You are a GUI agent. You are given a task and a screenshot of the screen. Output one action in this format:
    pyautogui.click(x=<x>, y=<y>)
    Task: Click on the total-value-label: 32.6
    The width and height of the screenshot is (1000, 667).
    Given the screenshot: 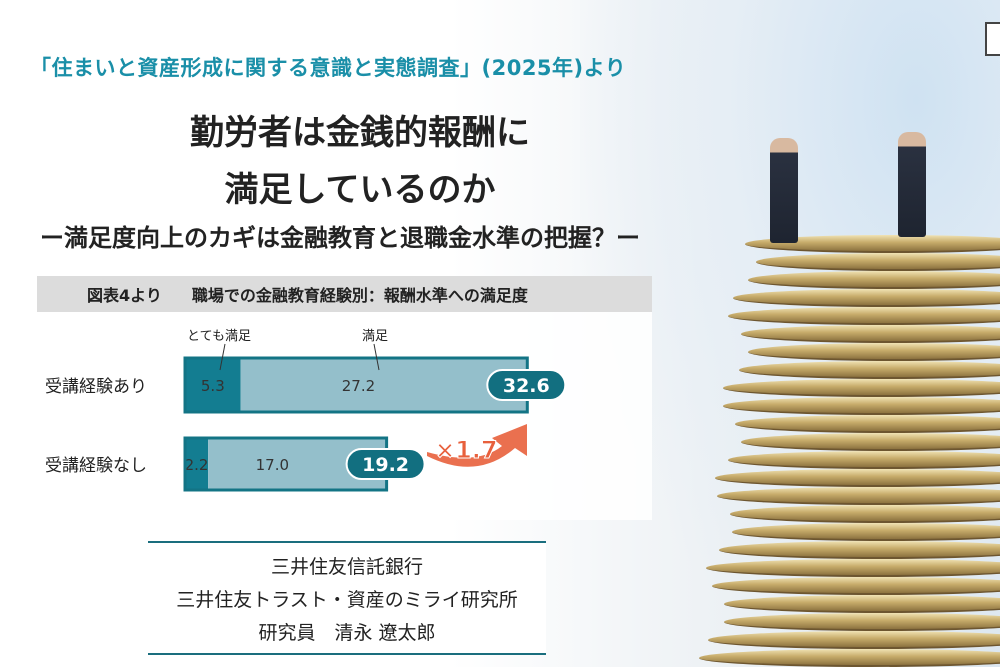 What is the action you would take?
    pyautogui.click(x=526, y=386)
    